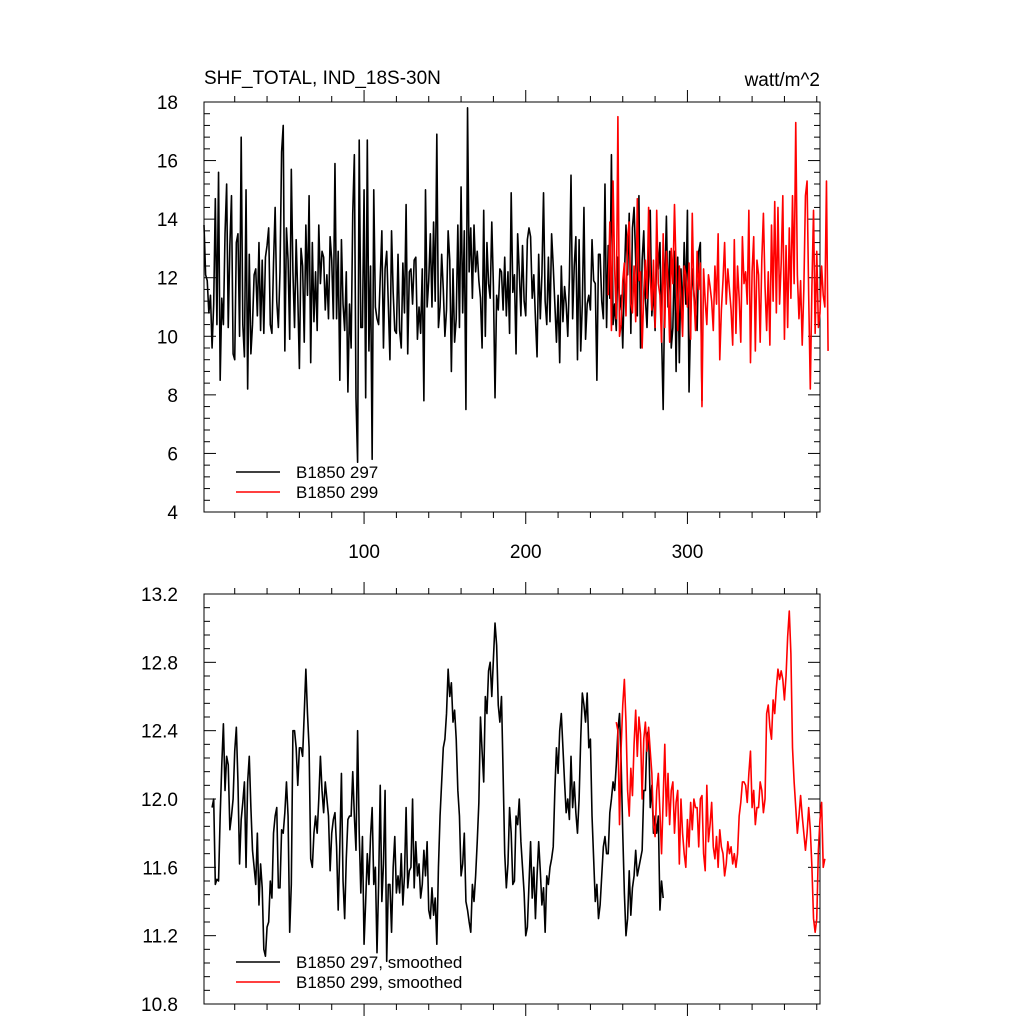 This screenshot has width=1024, height=1024. What do you see at coordinates (526, 552) in the screenshot?
I see `top-xtick-label: 200` at bounding box center [526, 552].